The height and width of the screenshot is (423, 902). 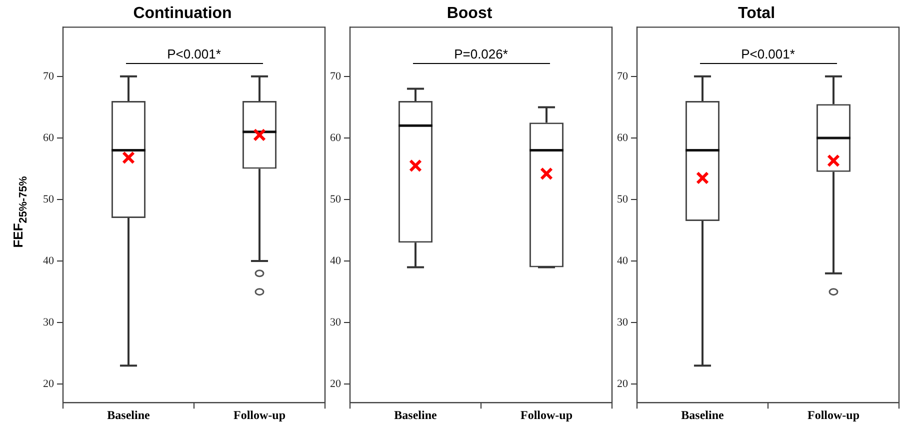 What do you see at coordinates (182, 13) in the screenshot?
I see `chart-title: Continuation` at bounding box center [182, 13].